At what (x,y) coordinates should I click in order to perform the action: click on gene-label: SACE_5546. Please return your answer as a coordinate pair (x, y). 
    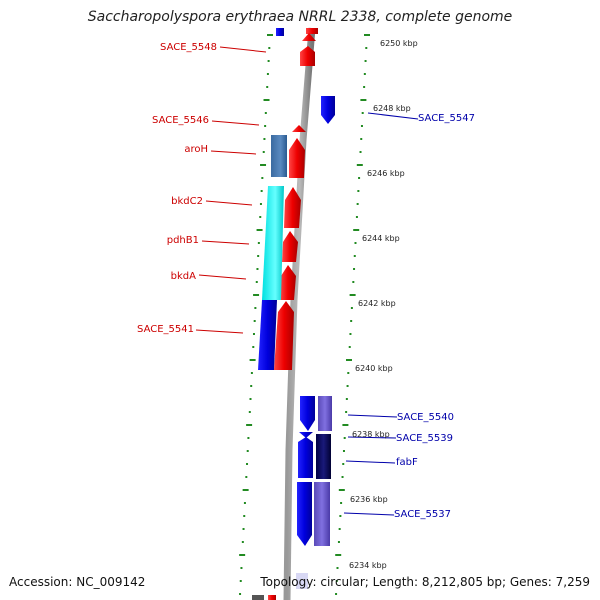
    Looking at the image, I should click on (180, 120).